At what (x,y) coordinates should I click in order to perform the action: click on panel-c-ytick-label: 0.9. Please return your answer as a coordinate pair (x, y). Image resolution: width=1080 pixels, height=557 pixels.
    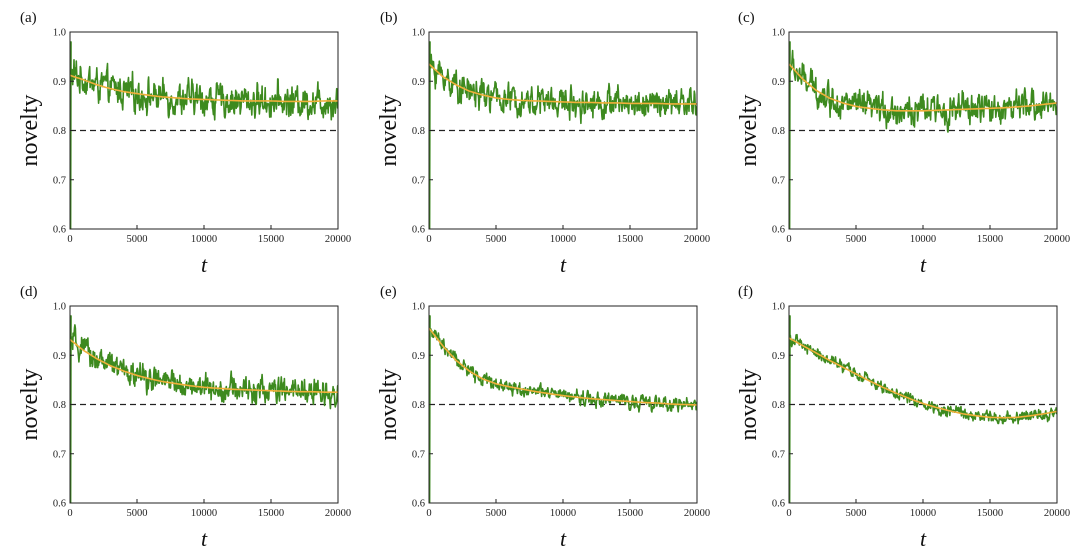
    Looking at the image, I should click on (778, 82).